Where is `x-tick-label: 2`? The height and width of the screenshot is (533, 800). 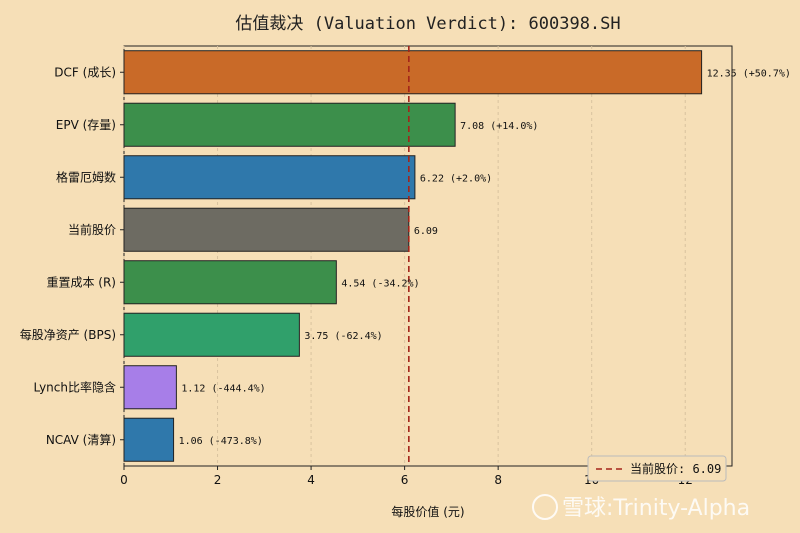
x-tick-label: 2 is located at coordinates (218, 480).